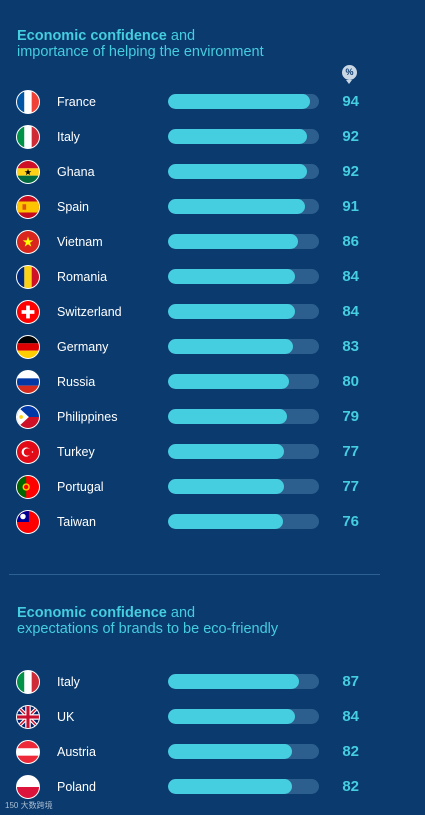  Describe the element at coordinates (350, 346) in the screenshot. I see `data-label: 83` at that location.